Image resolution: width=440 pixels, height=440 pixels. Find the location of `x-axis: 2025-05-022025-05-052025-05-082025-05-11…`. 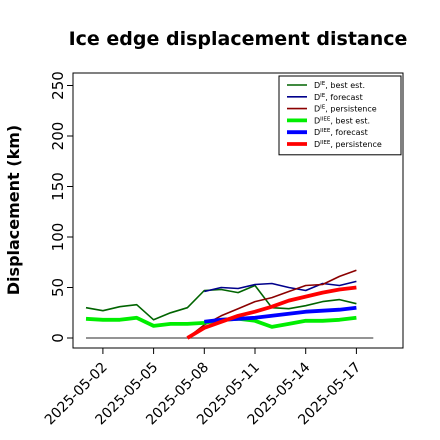

x-axis: 2025-05-022025-05-052025-05-082025-05-11… is located at coordinates (203, 388).